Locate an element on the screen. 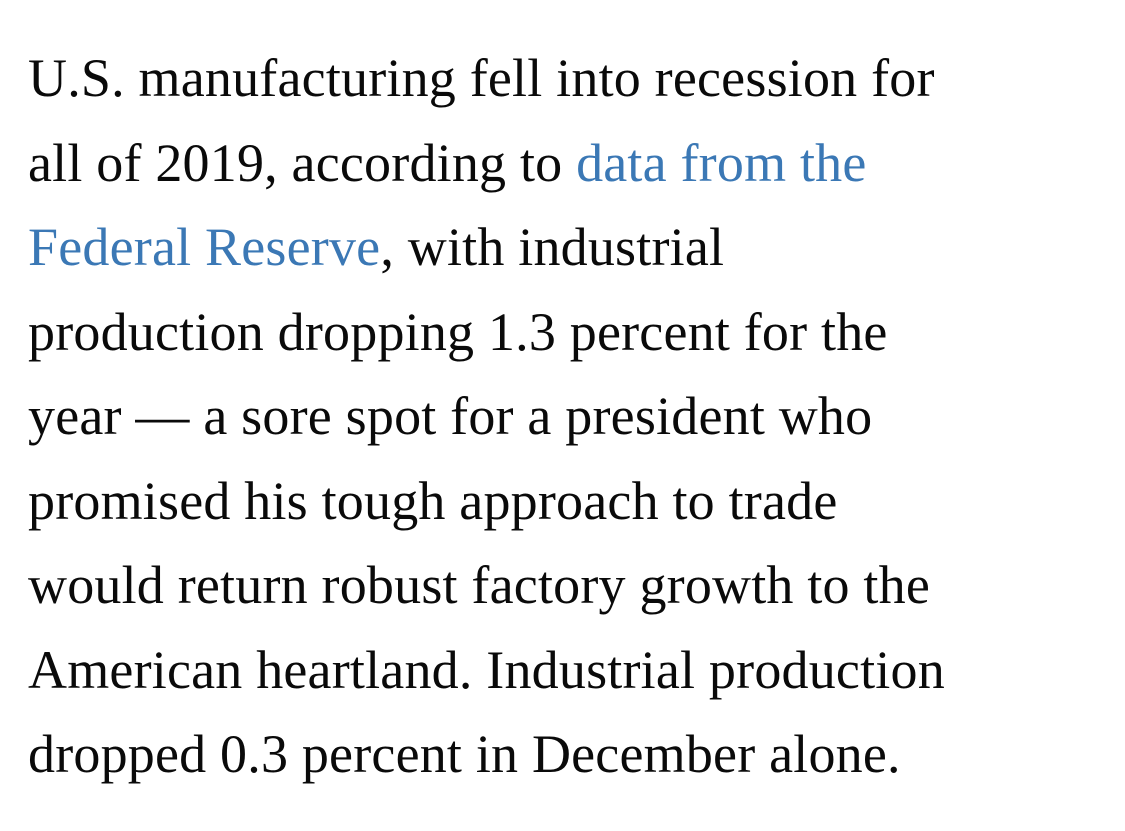 The image size is (1125, 831). federal-reserve-link: Federal Reserve is located at coordinates (204, 247).